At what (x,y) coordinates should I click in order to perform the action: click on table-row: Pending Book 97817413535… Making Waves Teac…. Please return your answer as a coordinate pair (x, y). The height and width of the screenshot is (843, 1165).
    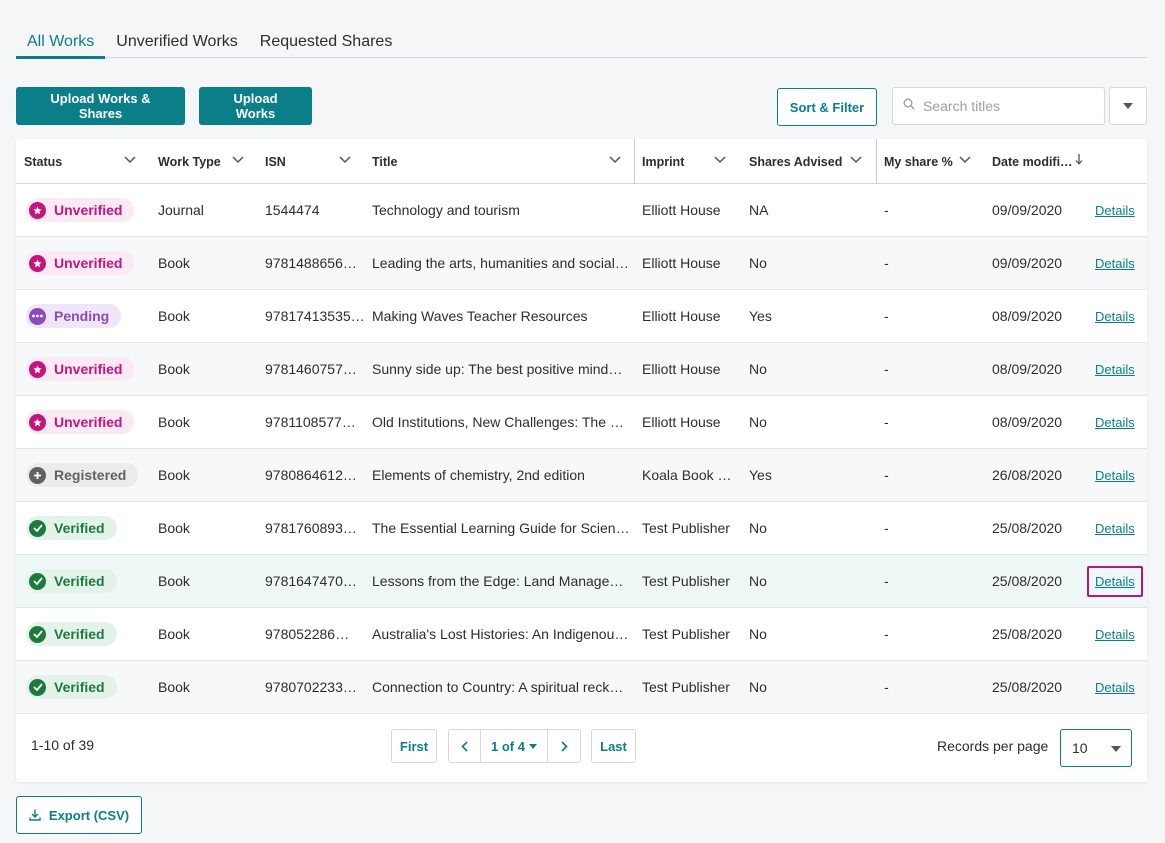
    Looking at the image, I should click on (581, 316).